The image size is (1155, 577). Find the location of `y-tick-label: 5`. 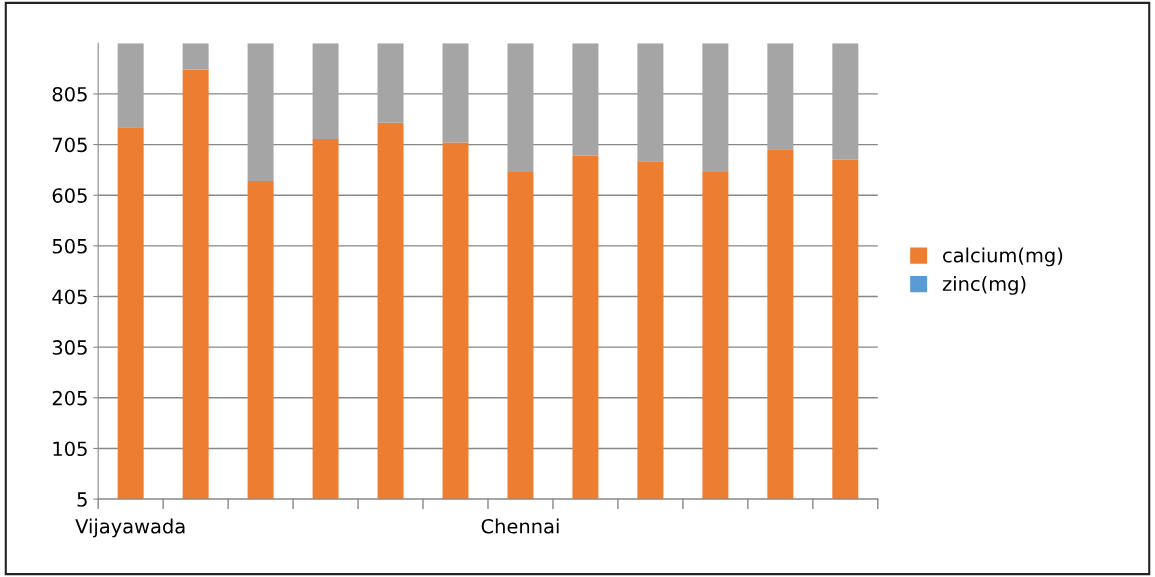

y-tick-label: 5 is located at coordinates (82, 499).